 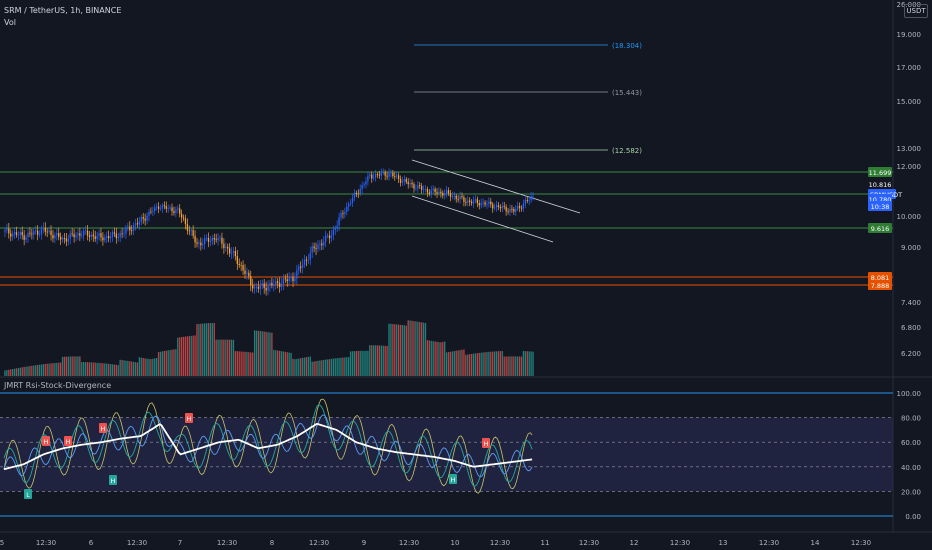 What do you see at coordinates (913, 517) in the screenshot?
I see `osc-tick-label: 0.00` at bounding box center [913, 517].